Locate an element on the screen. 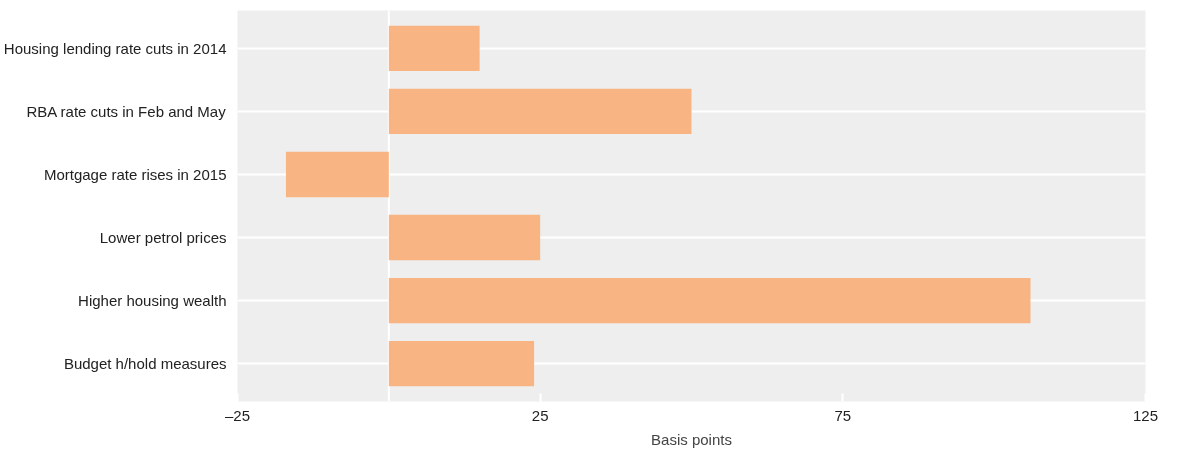 The height and width of the screenshot is (450, 1179). y-tick-label: Lower petrol prices is located at coordinates (163, 238).